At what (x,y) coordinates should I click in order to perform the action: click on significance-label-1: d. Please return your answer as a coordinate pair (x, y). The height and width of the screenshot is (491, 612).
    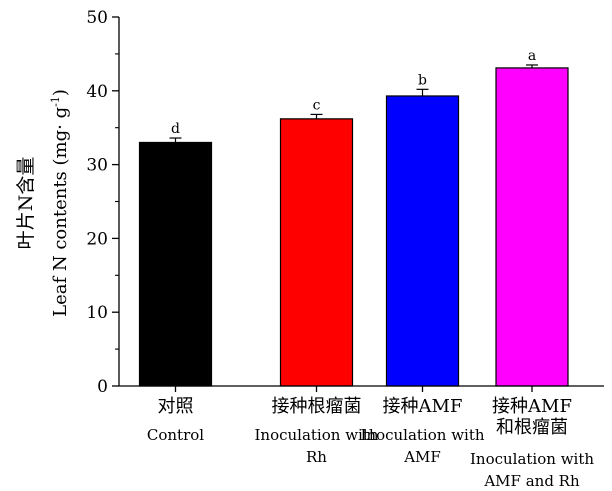
    Looking at the image, I should click on (175, 129).